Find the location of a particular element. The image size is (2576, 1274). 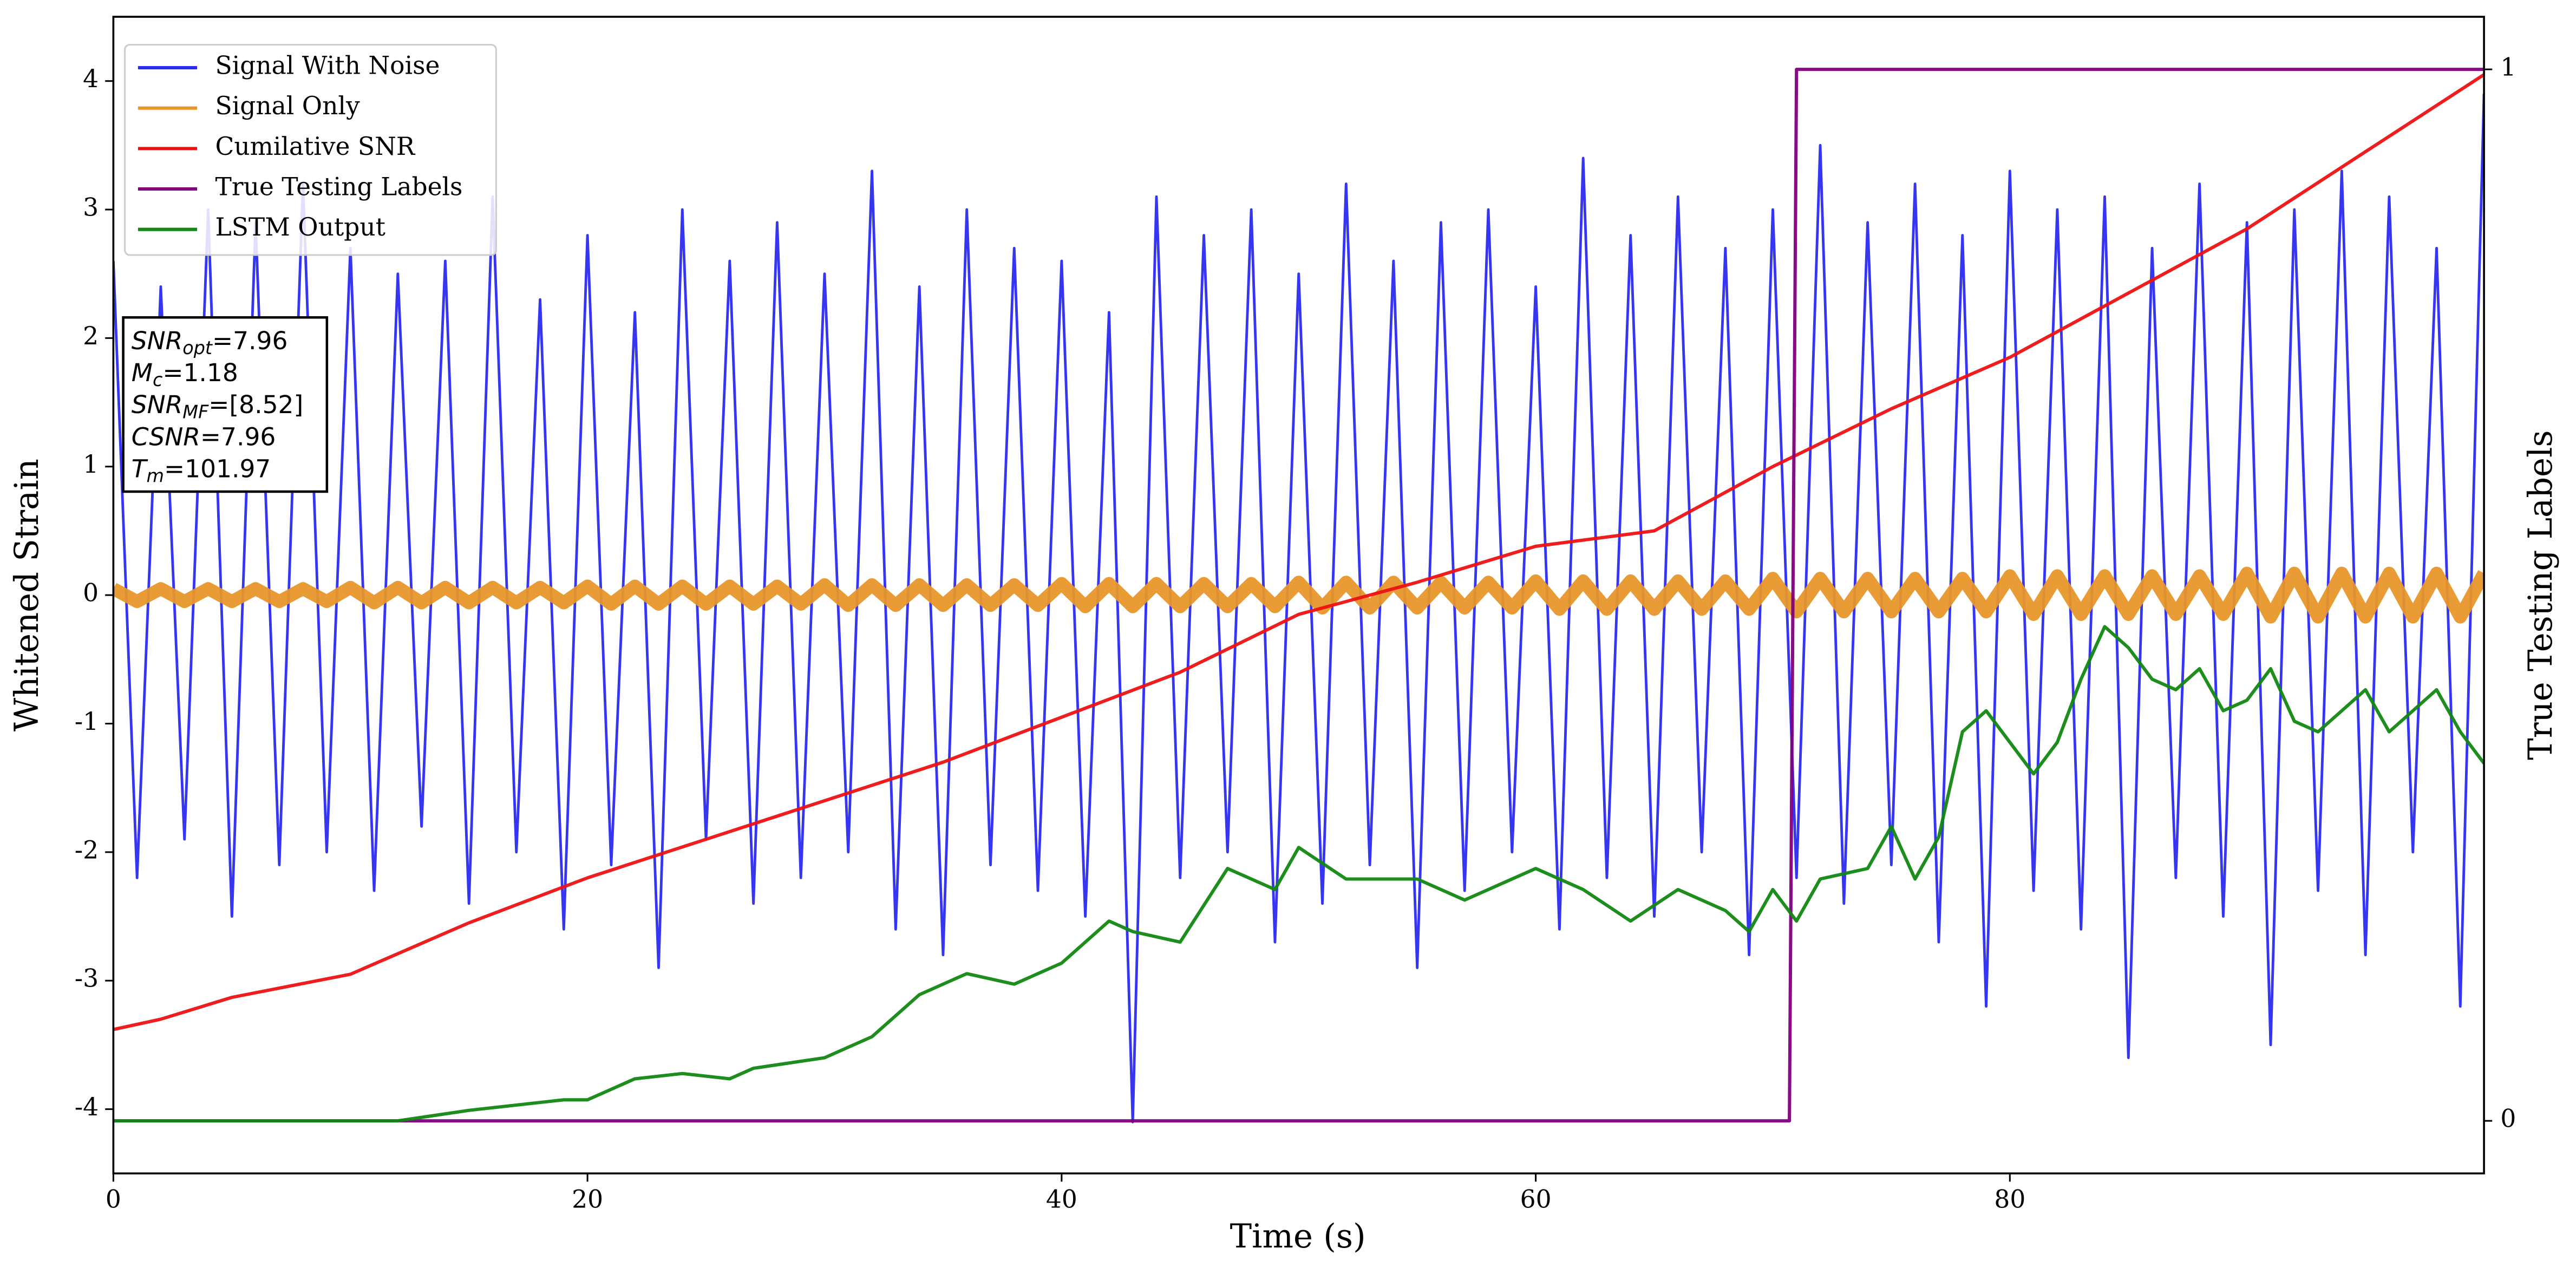

y-tick-label: 0 is located at coordinates (91, 593).